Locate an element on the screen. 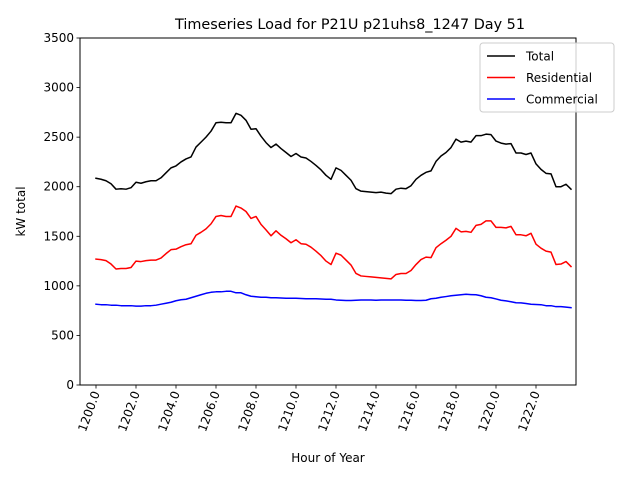 This screenshot has height=480, width=640. x-tick-label: 1214.0 is located at coordinates (369, 411).